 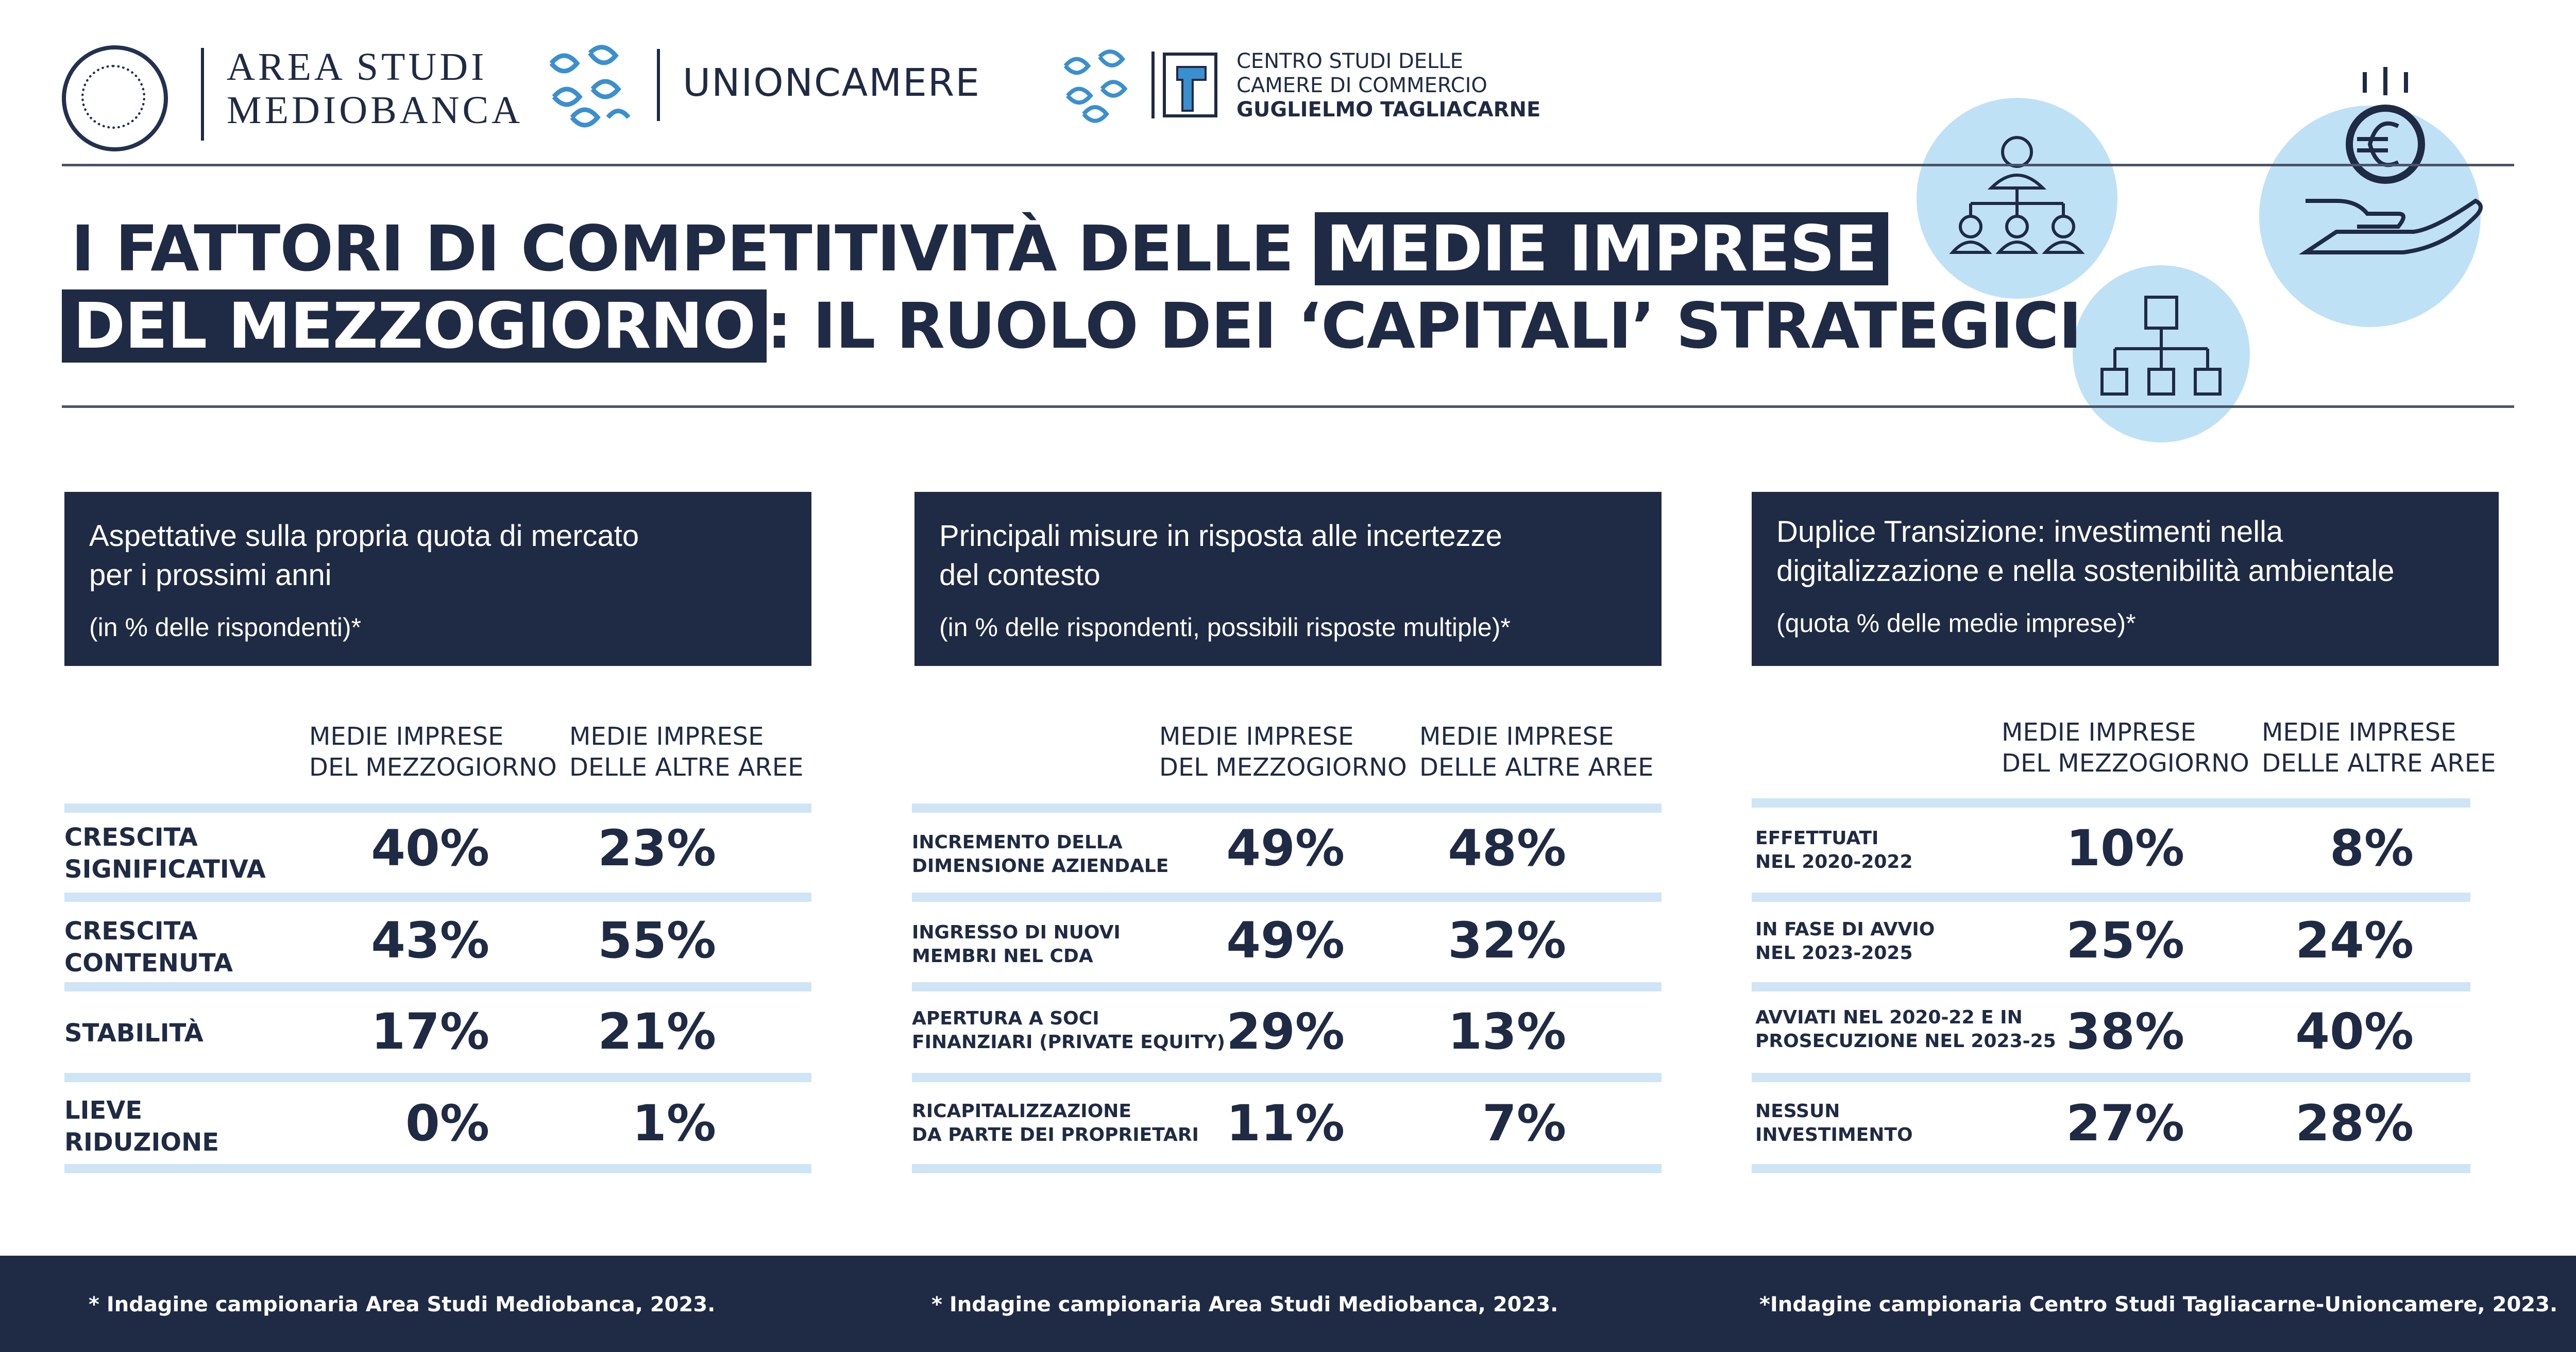 What do you see at coordinates (1019, 575) in the screenshot?
I see `panel-title-line2: del contesto` at bounding box center [1019, 575].